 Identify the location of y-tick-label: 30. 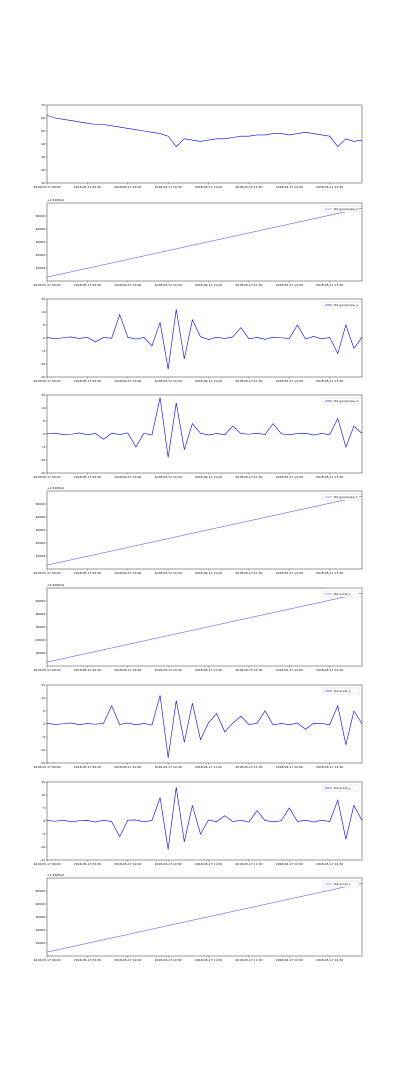
(43, 157).